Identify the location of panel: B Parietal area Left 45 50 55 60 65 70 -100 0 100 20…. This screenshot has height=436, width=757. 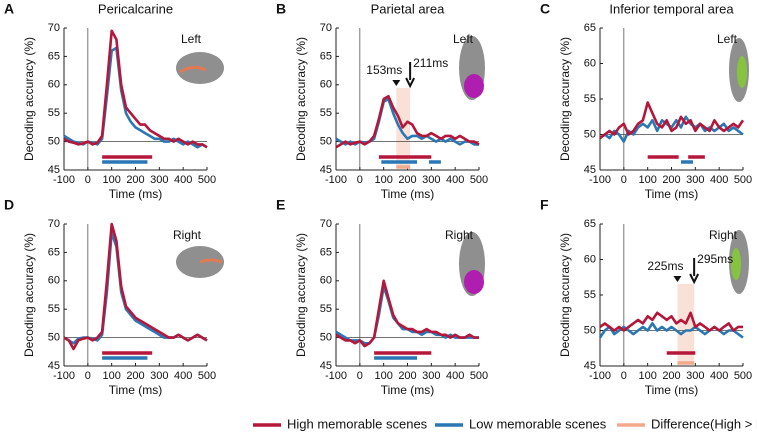
(382, 101).